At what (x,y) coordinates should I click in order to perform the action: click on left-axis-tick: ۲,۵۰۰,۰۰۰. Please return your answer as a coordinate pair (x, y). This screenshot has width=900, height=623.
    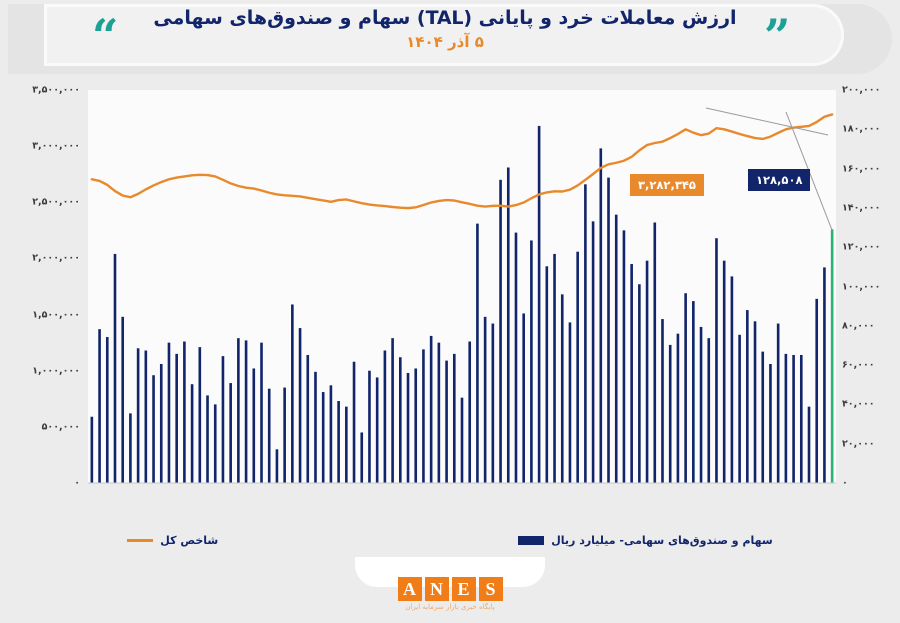
    Looking at the image, I should click on (56, 202).